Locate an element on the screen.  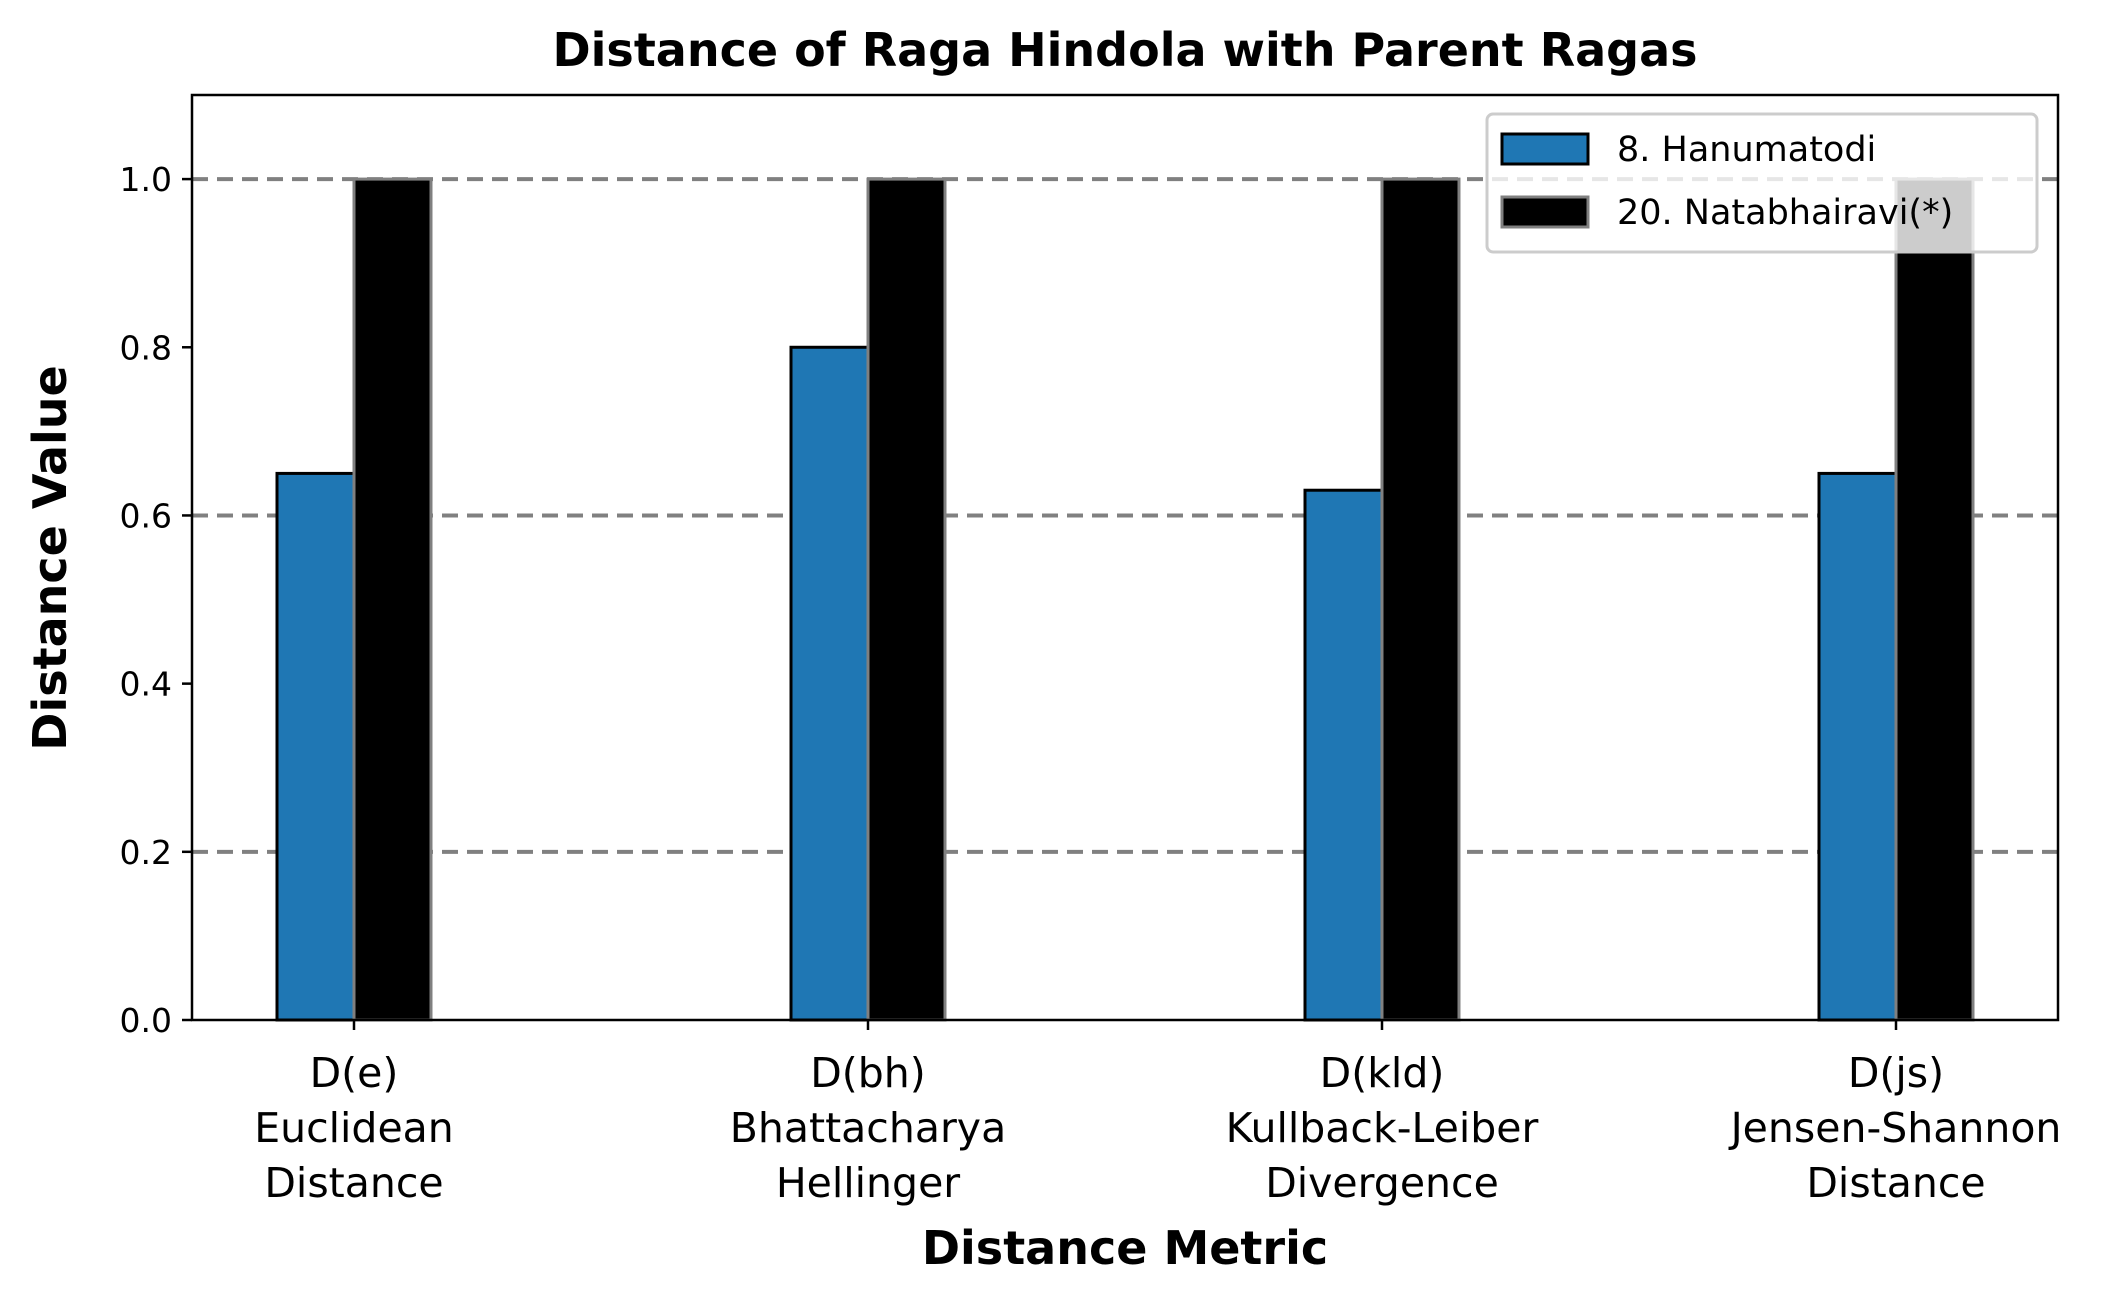
bar-series0-cat2 is located at coordinates (1343, 755).